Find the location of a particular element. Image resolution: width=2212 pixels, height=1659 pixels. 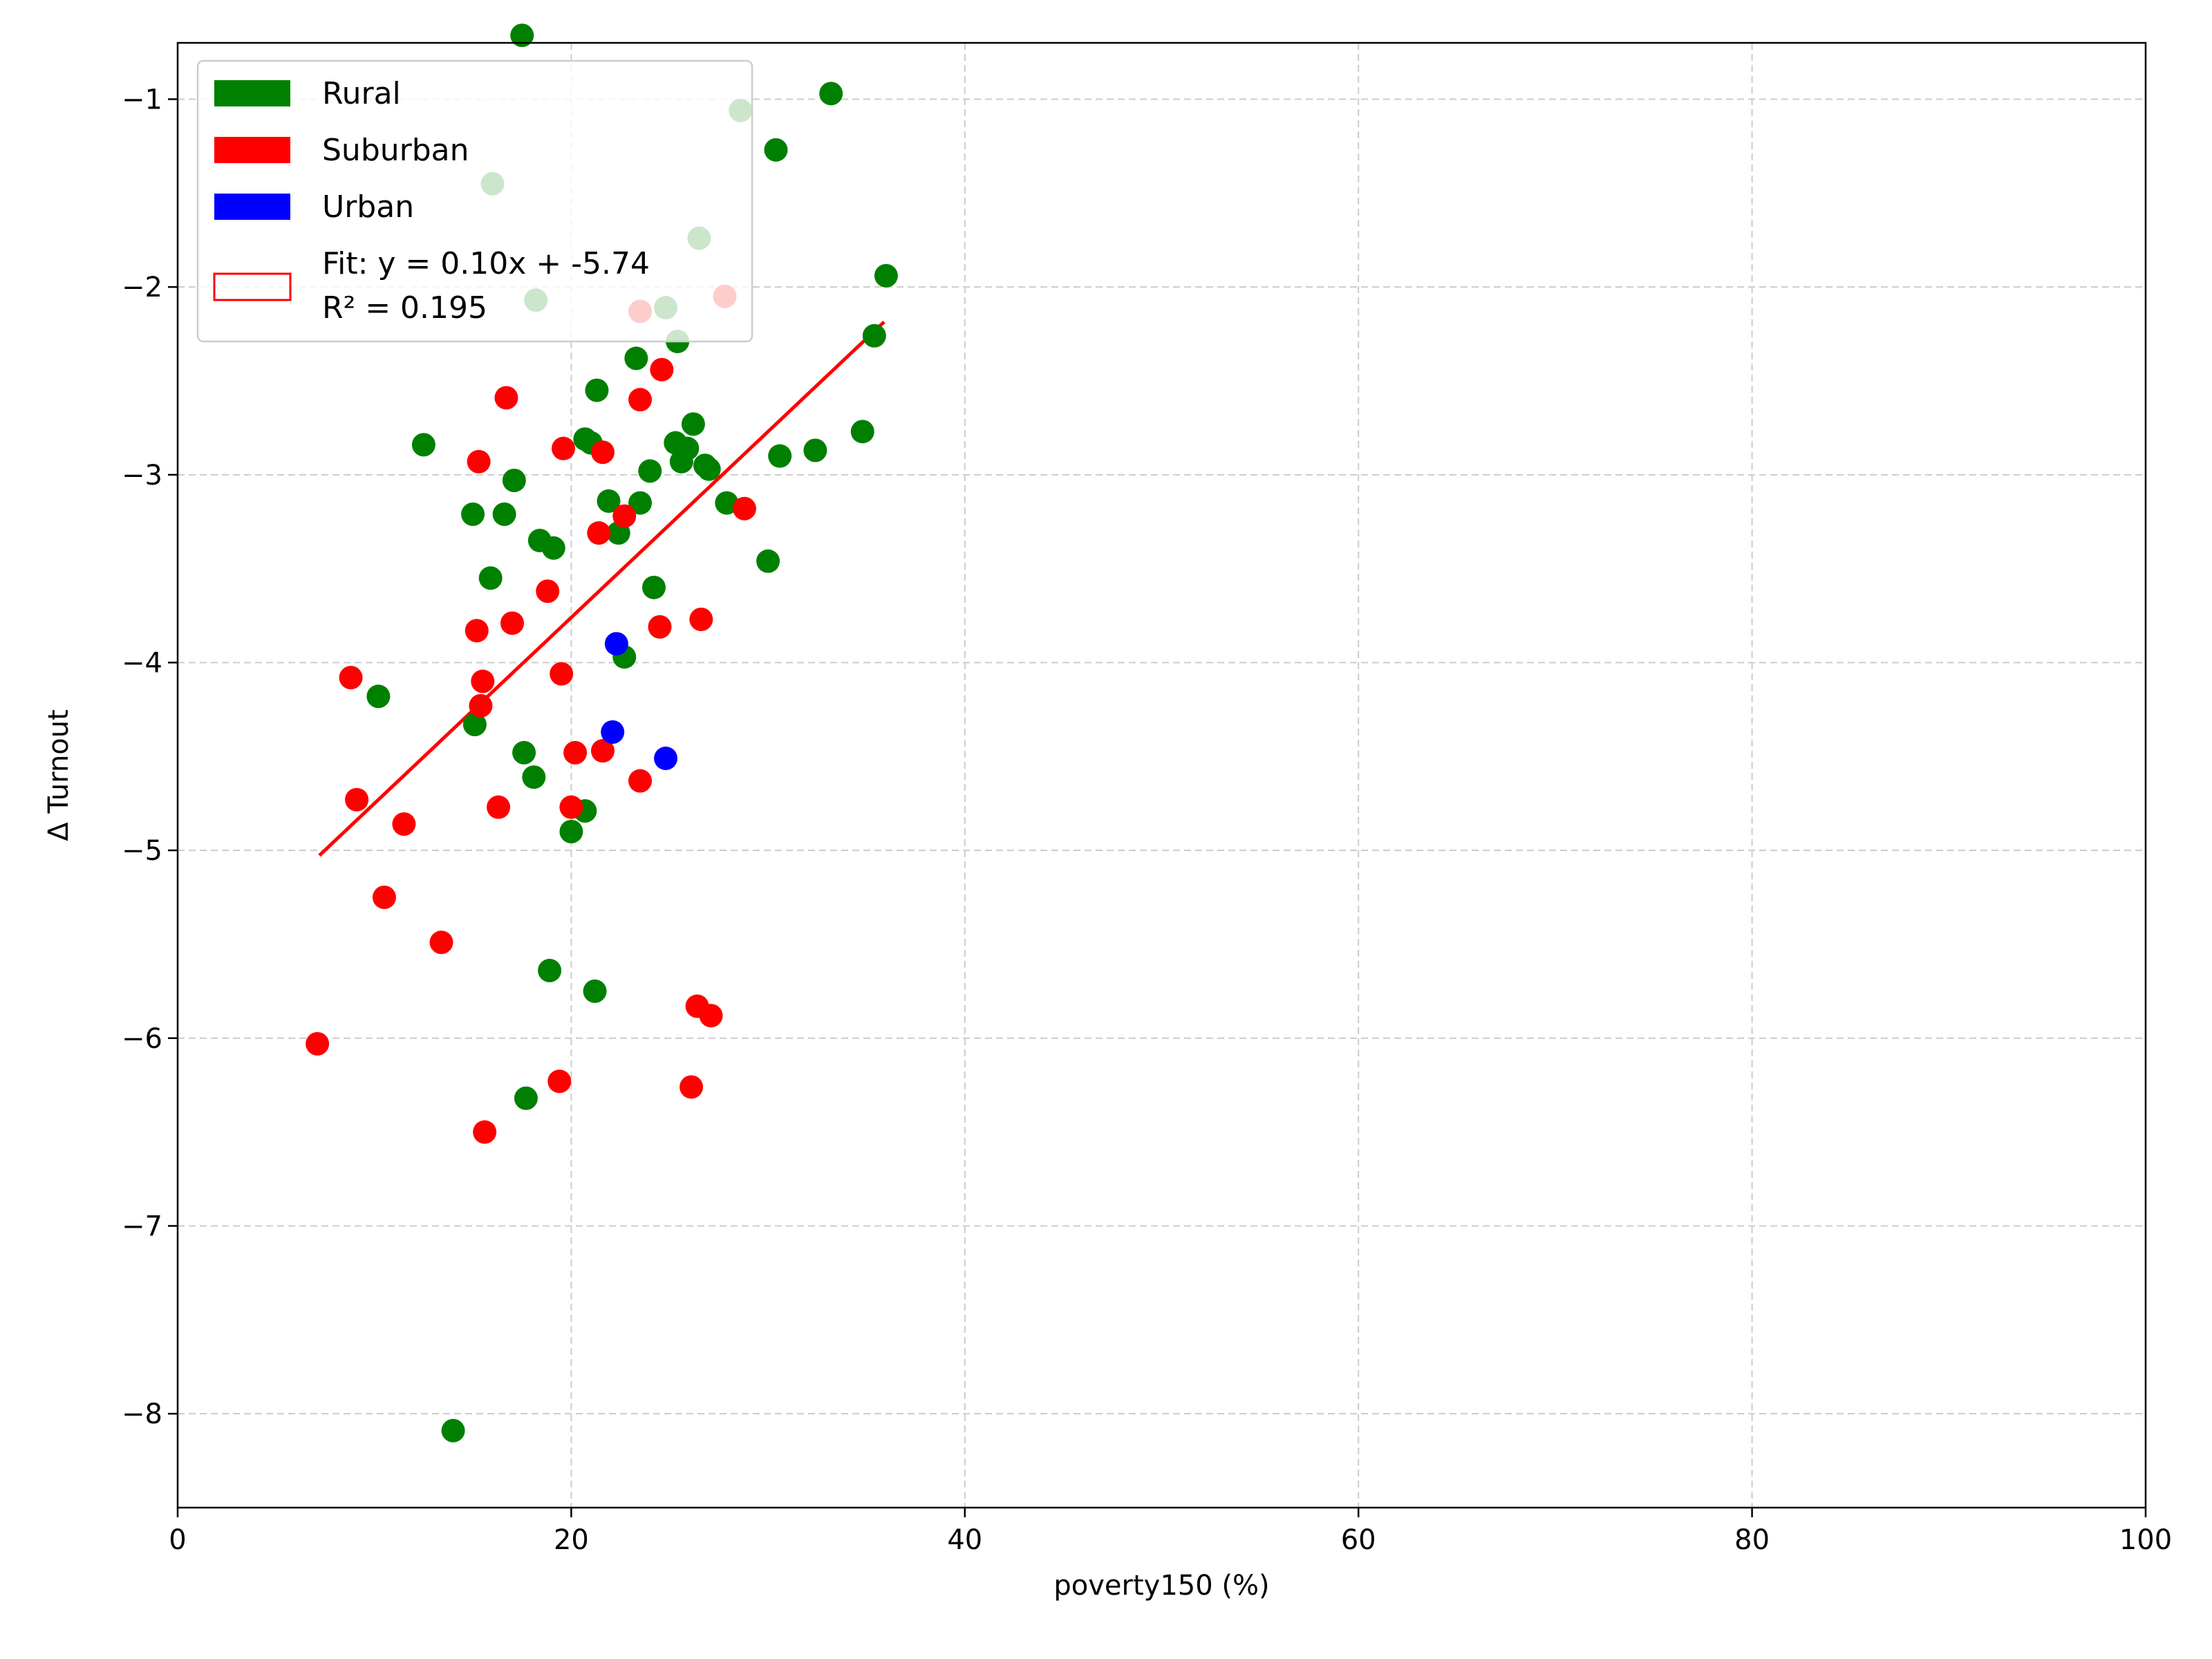

fit-line is located at coordinates (602, 588).